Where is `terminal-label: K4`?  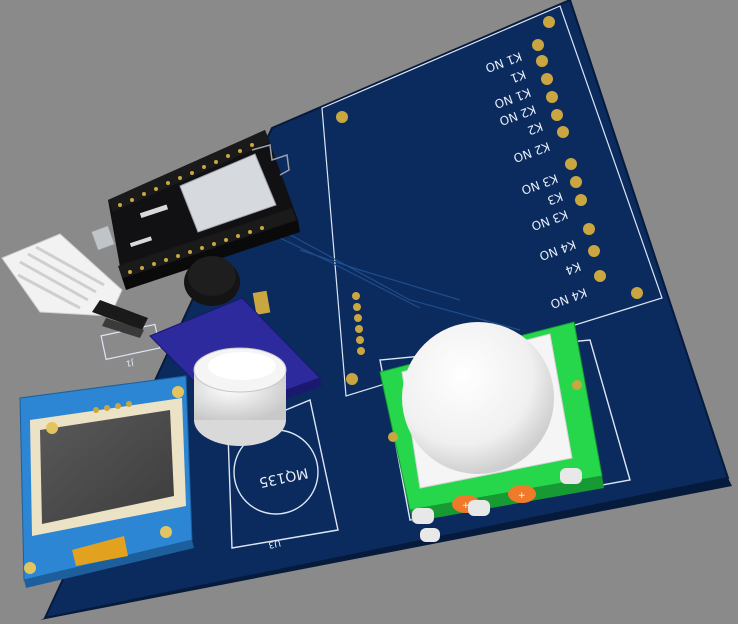
terminal-label: K4 is located at coordinates (572, 268).